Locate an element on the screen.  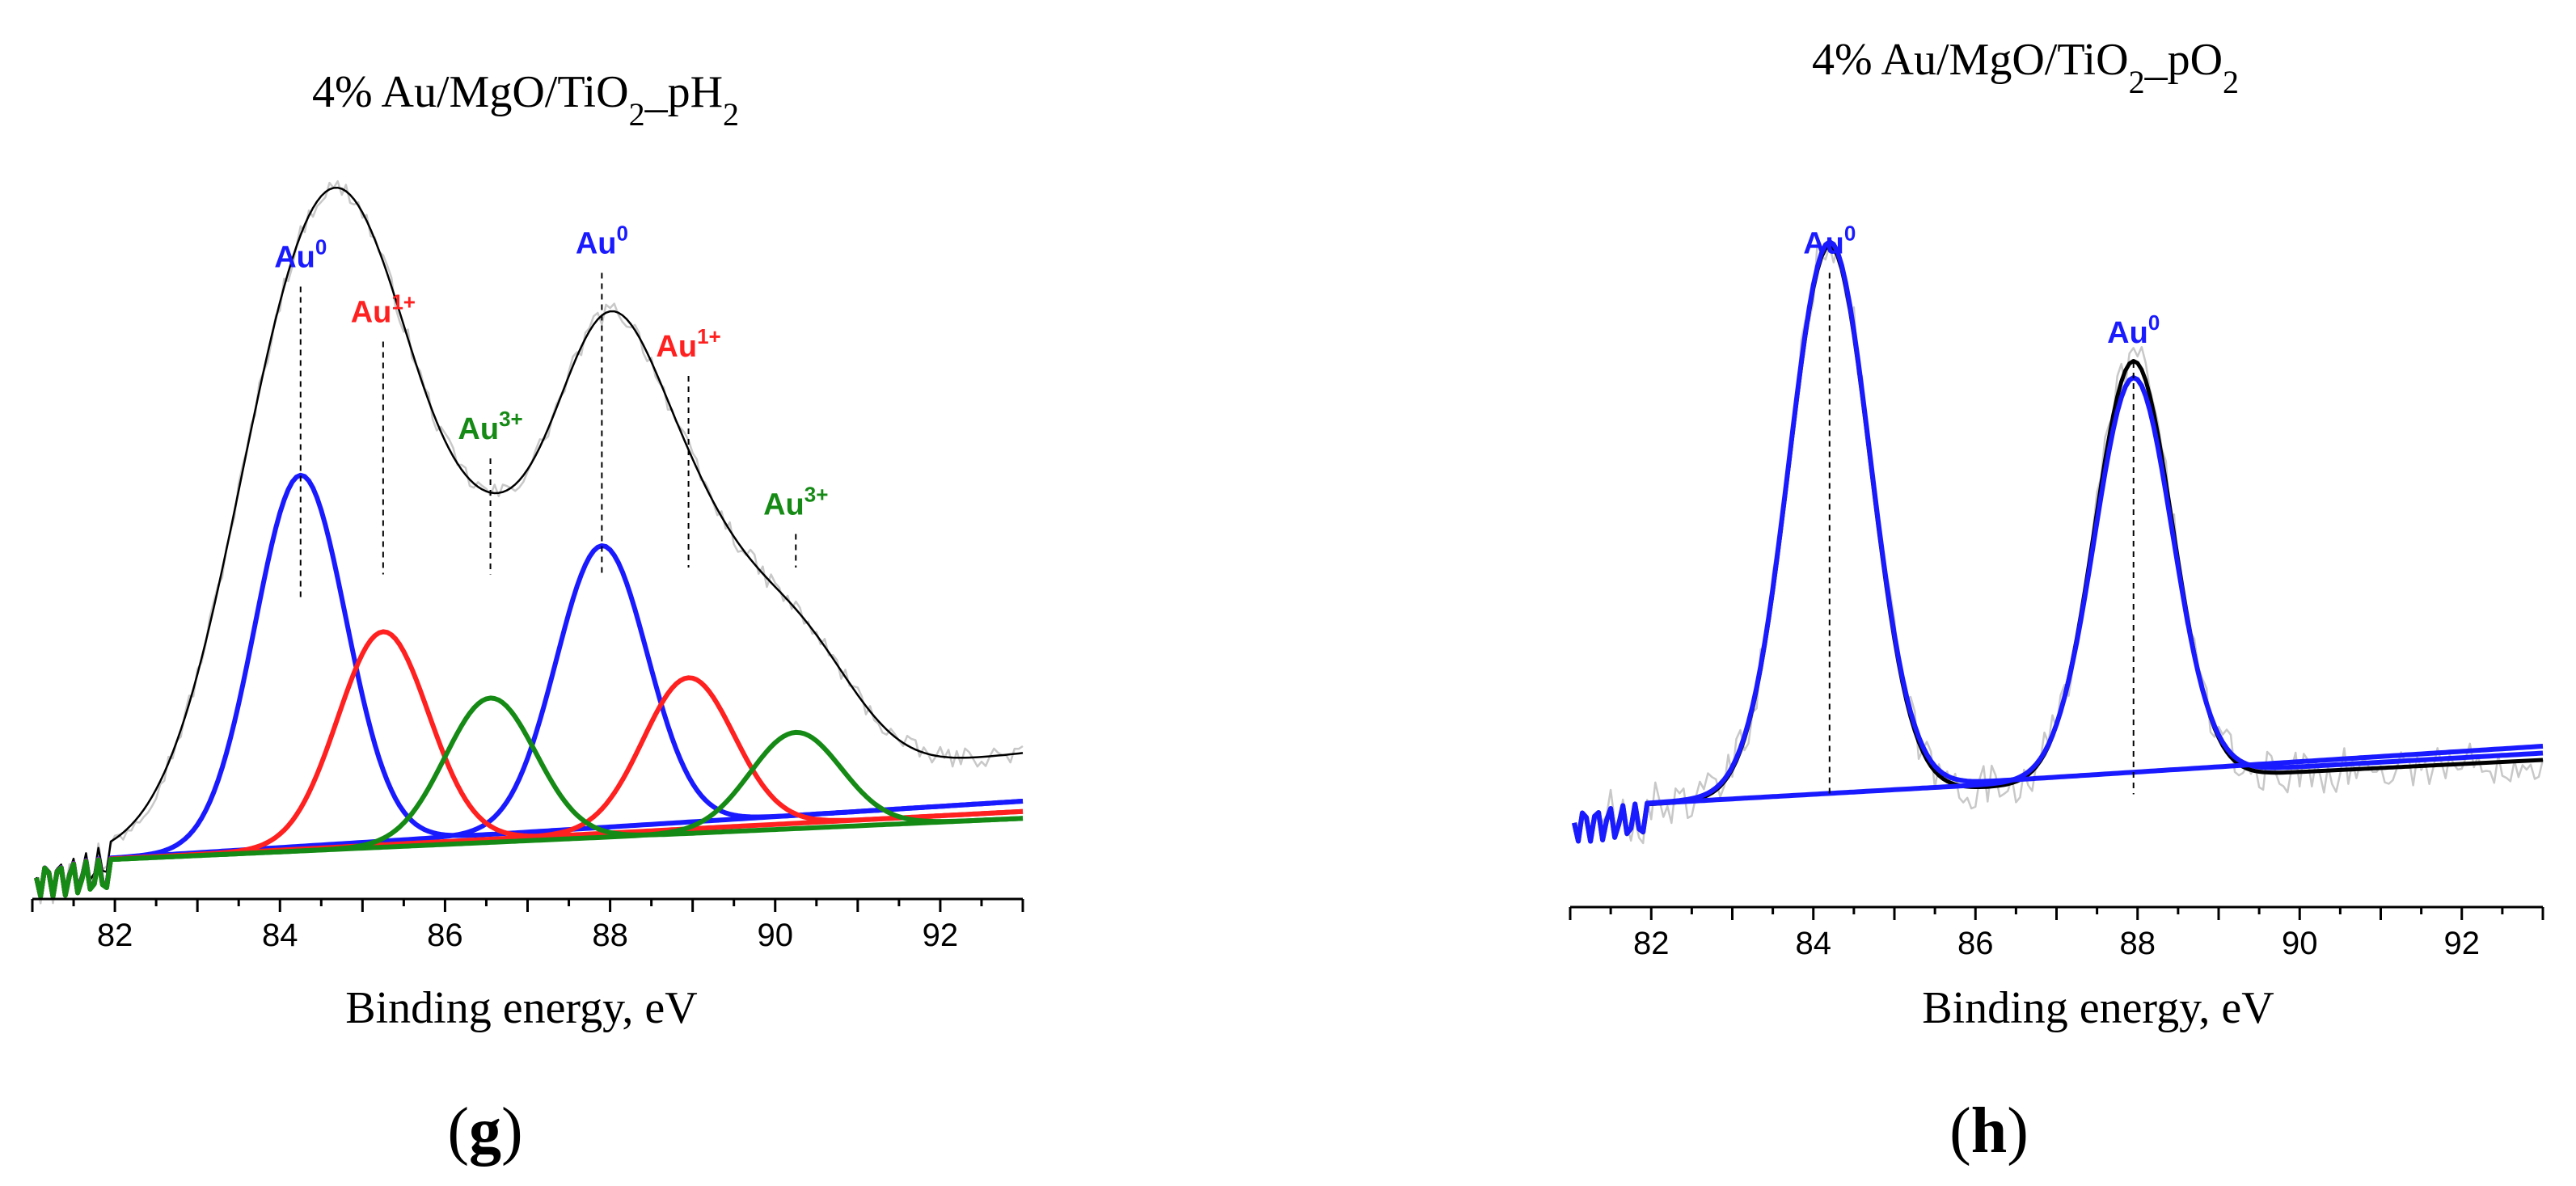
chart-title: 4% Au/MgO/TiO2_pH2 is located at coordinates (525, 100).